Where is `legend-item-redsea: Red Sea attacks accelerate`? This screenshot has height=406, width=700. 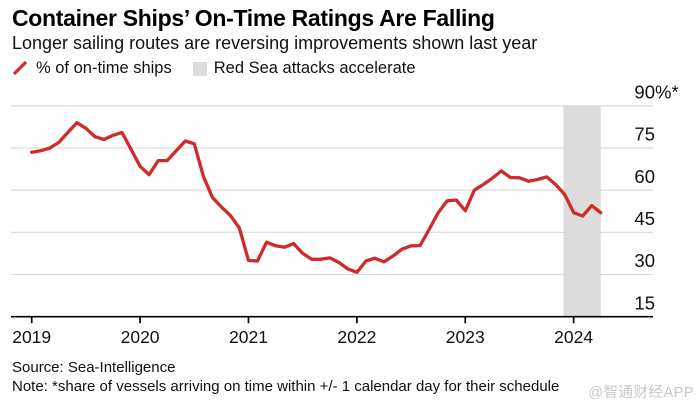 legend-item-redsea: Red Sea attacks accelerate is located at coordinates (304, 68).